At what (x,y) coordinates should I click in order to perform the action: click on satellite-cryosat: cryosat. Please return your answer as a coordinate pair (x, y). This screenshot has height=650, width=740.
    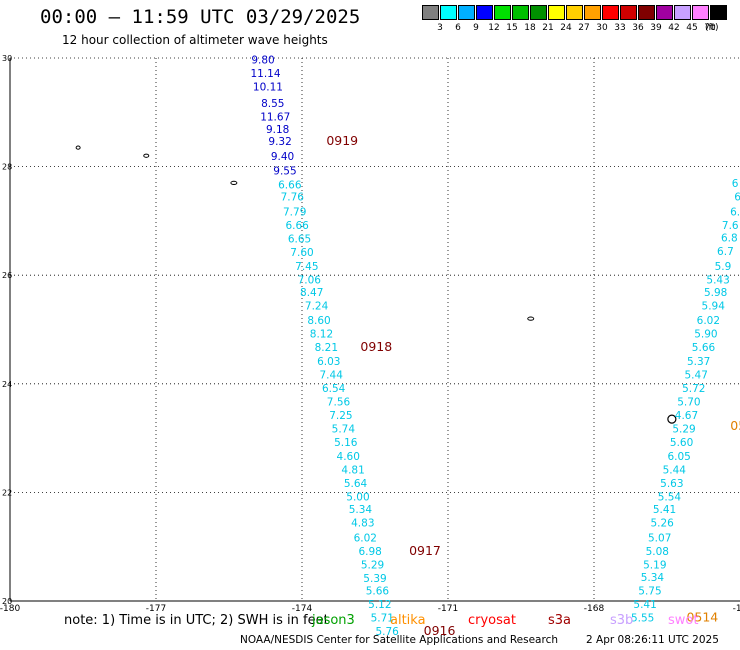
    Looking at the image, I should click on (492, 620).